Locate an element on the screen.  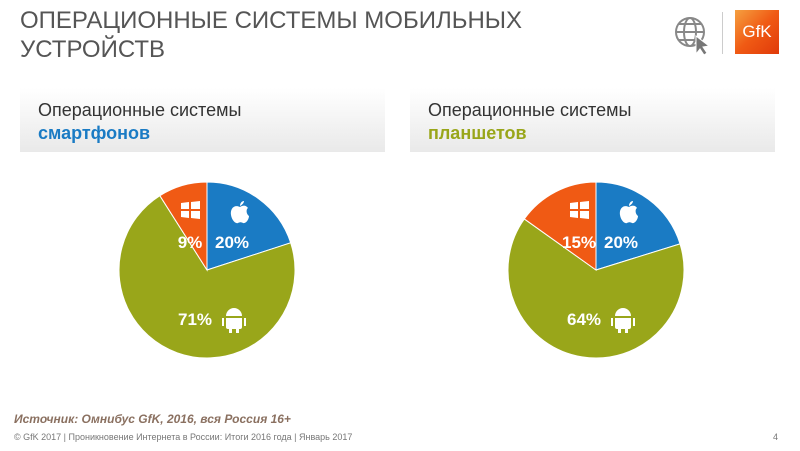
pie-slice-windows is located at coordinates (560, 226).